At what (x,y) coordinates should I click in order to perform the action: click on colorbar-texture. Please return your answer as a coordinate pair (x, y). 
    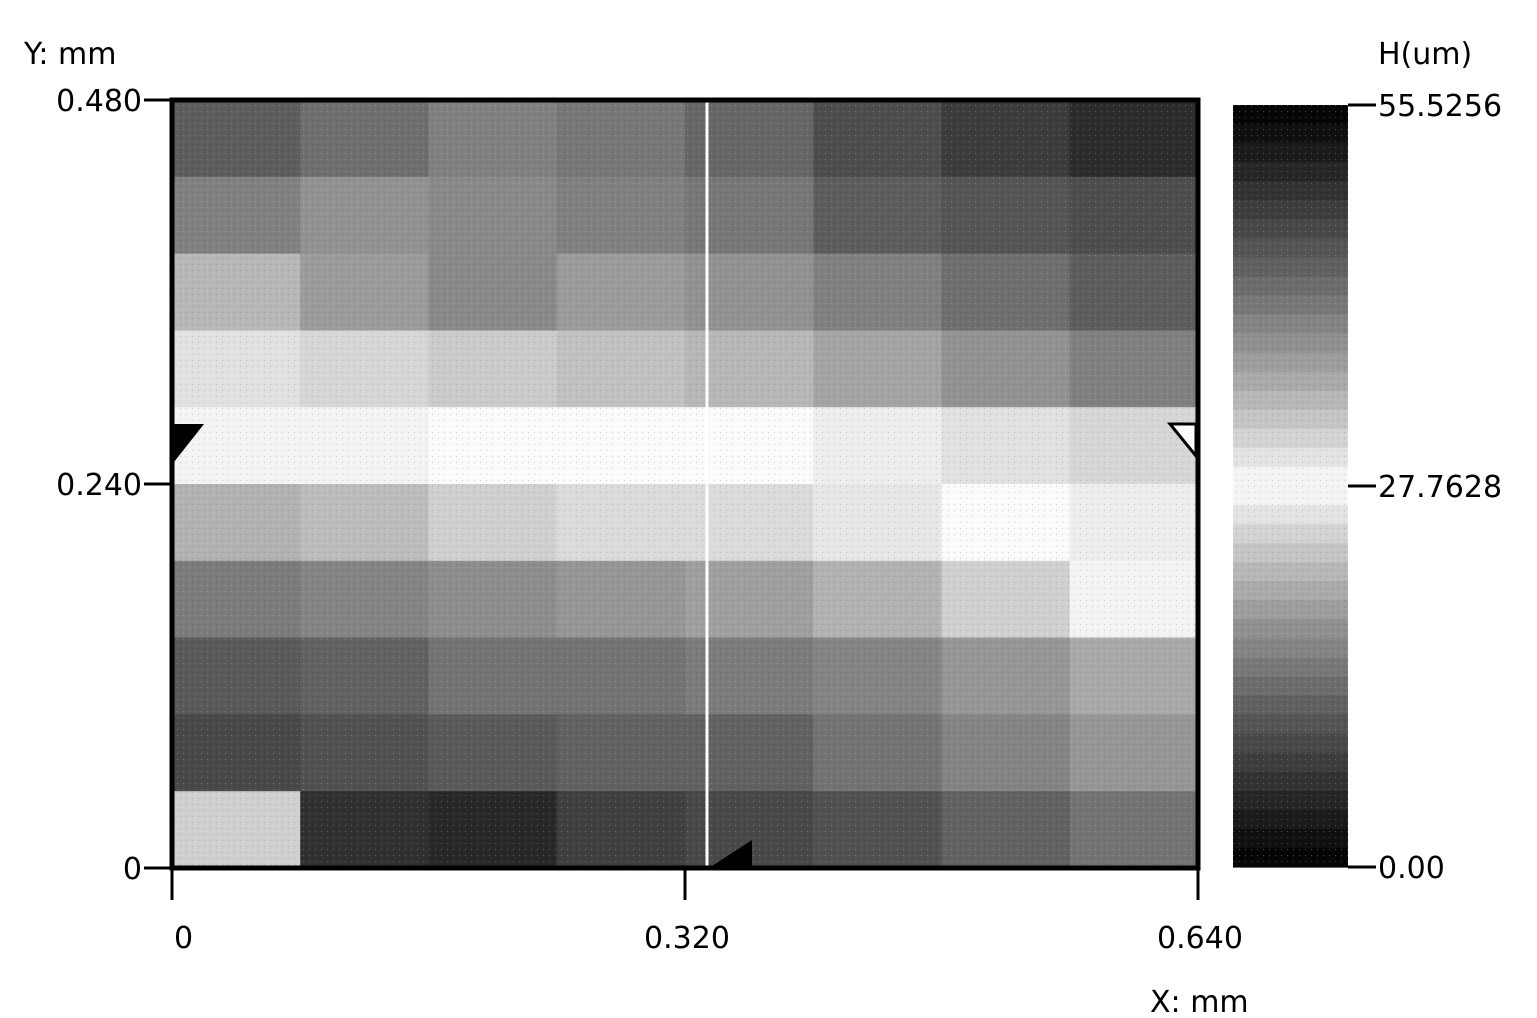
    Looking at the image, I should click on (1290, 486).